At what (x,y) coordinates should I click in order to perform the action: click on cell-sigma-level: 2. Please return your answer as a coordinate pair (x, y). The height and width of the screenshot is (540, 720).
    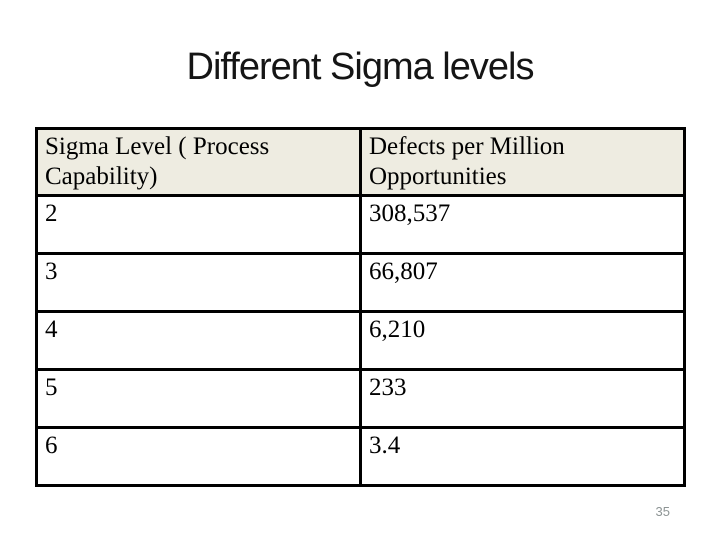
    Looking at the image, I should click on (198, 224).